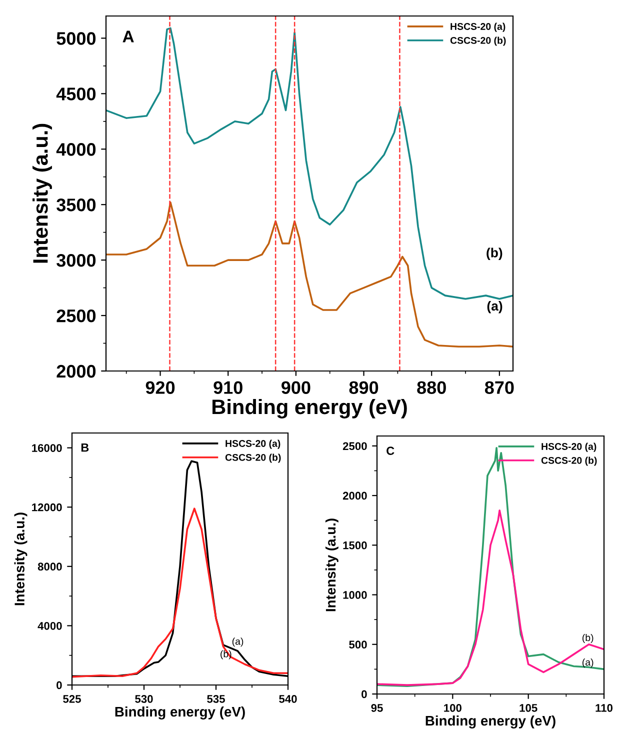  What do you see at coordinates (50, 566) in the screenshot?
I see `y-tick-label: 8000` at bounding box center [50, 566].